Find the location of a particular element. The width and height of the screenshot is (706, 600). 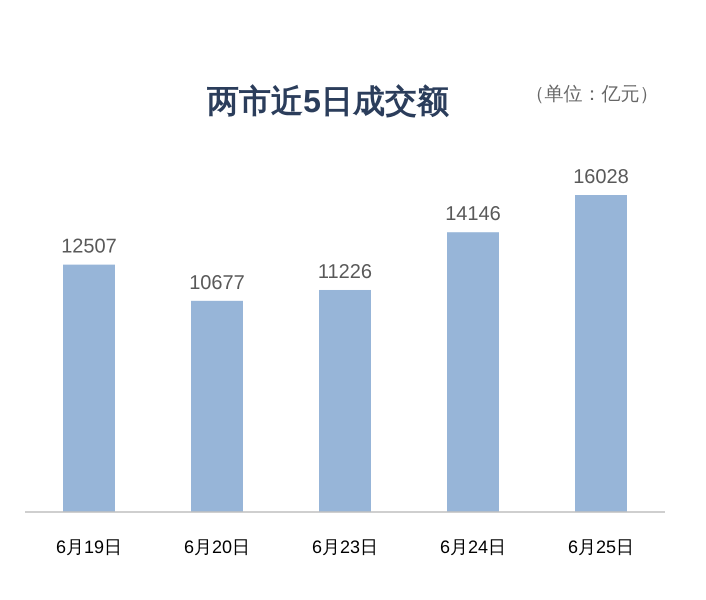

x-tick-label: 6月19日 is located at coordinates (89, 547).